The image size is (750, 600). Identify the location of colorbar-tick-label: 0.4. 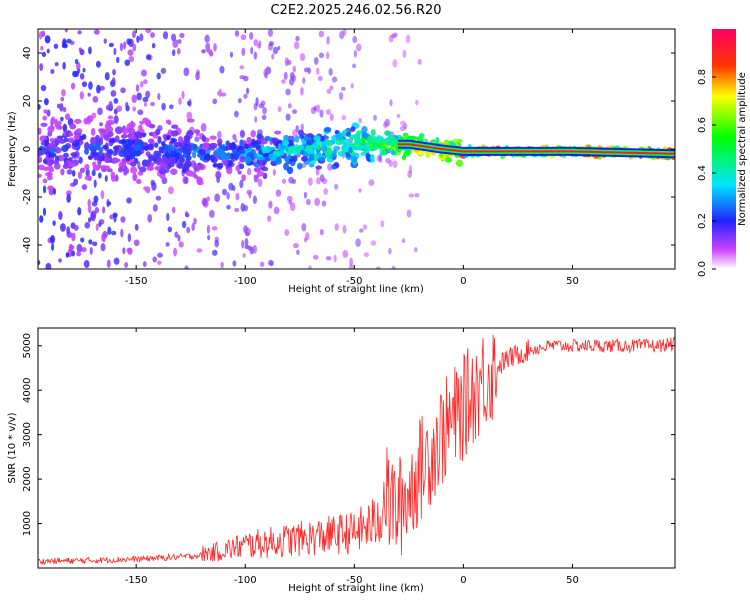
(702, 173).